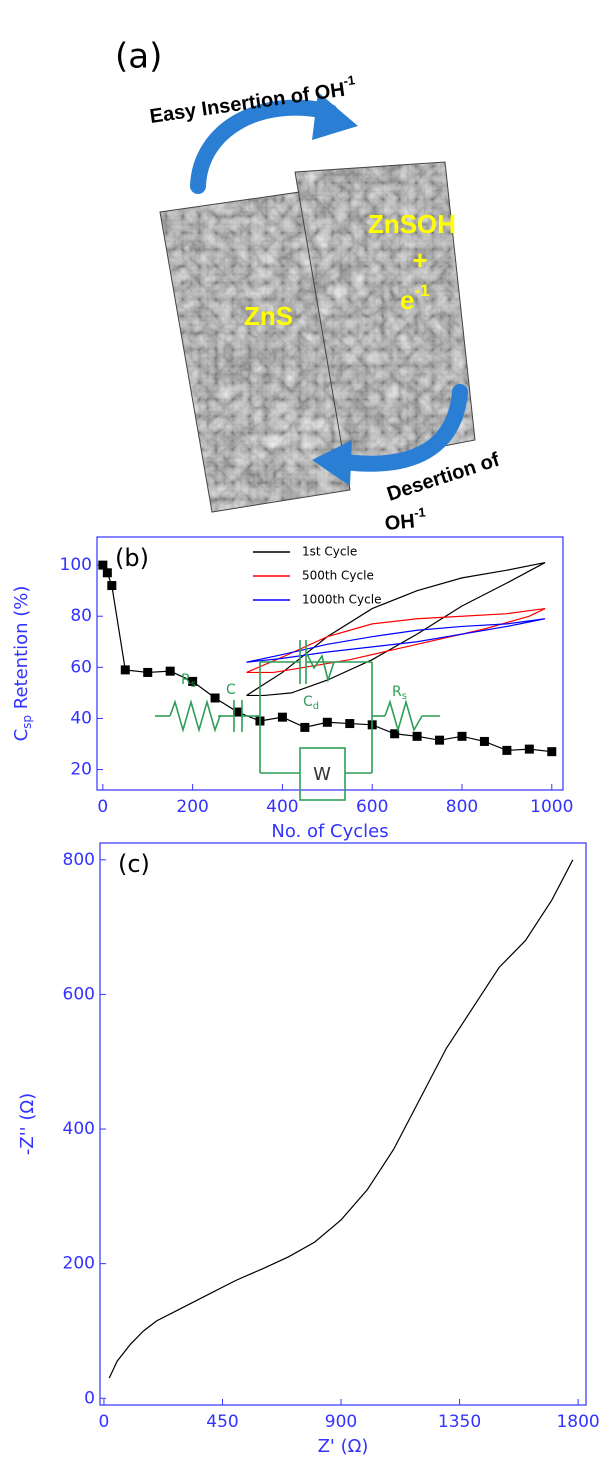  What do you see at coordinates (222, 1422) in the screenshot?
I see `x-tick-label: 450` at bounding box center [222, 1422].